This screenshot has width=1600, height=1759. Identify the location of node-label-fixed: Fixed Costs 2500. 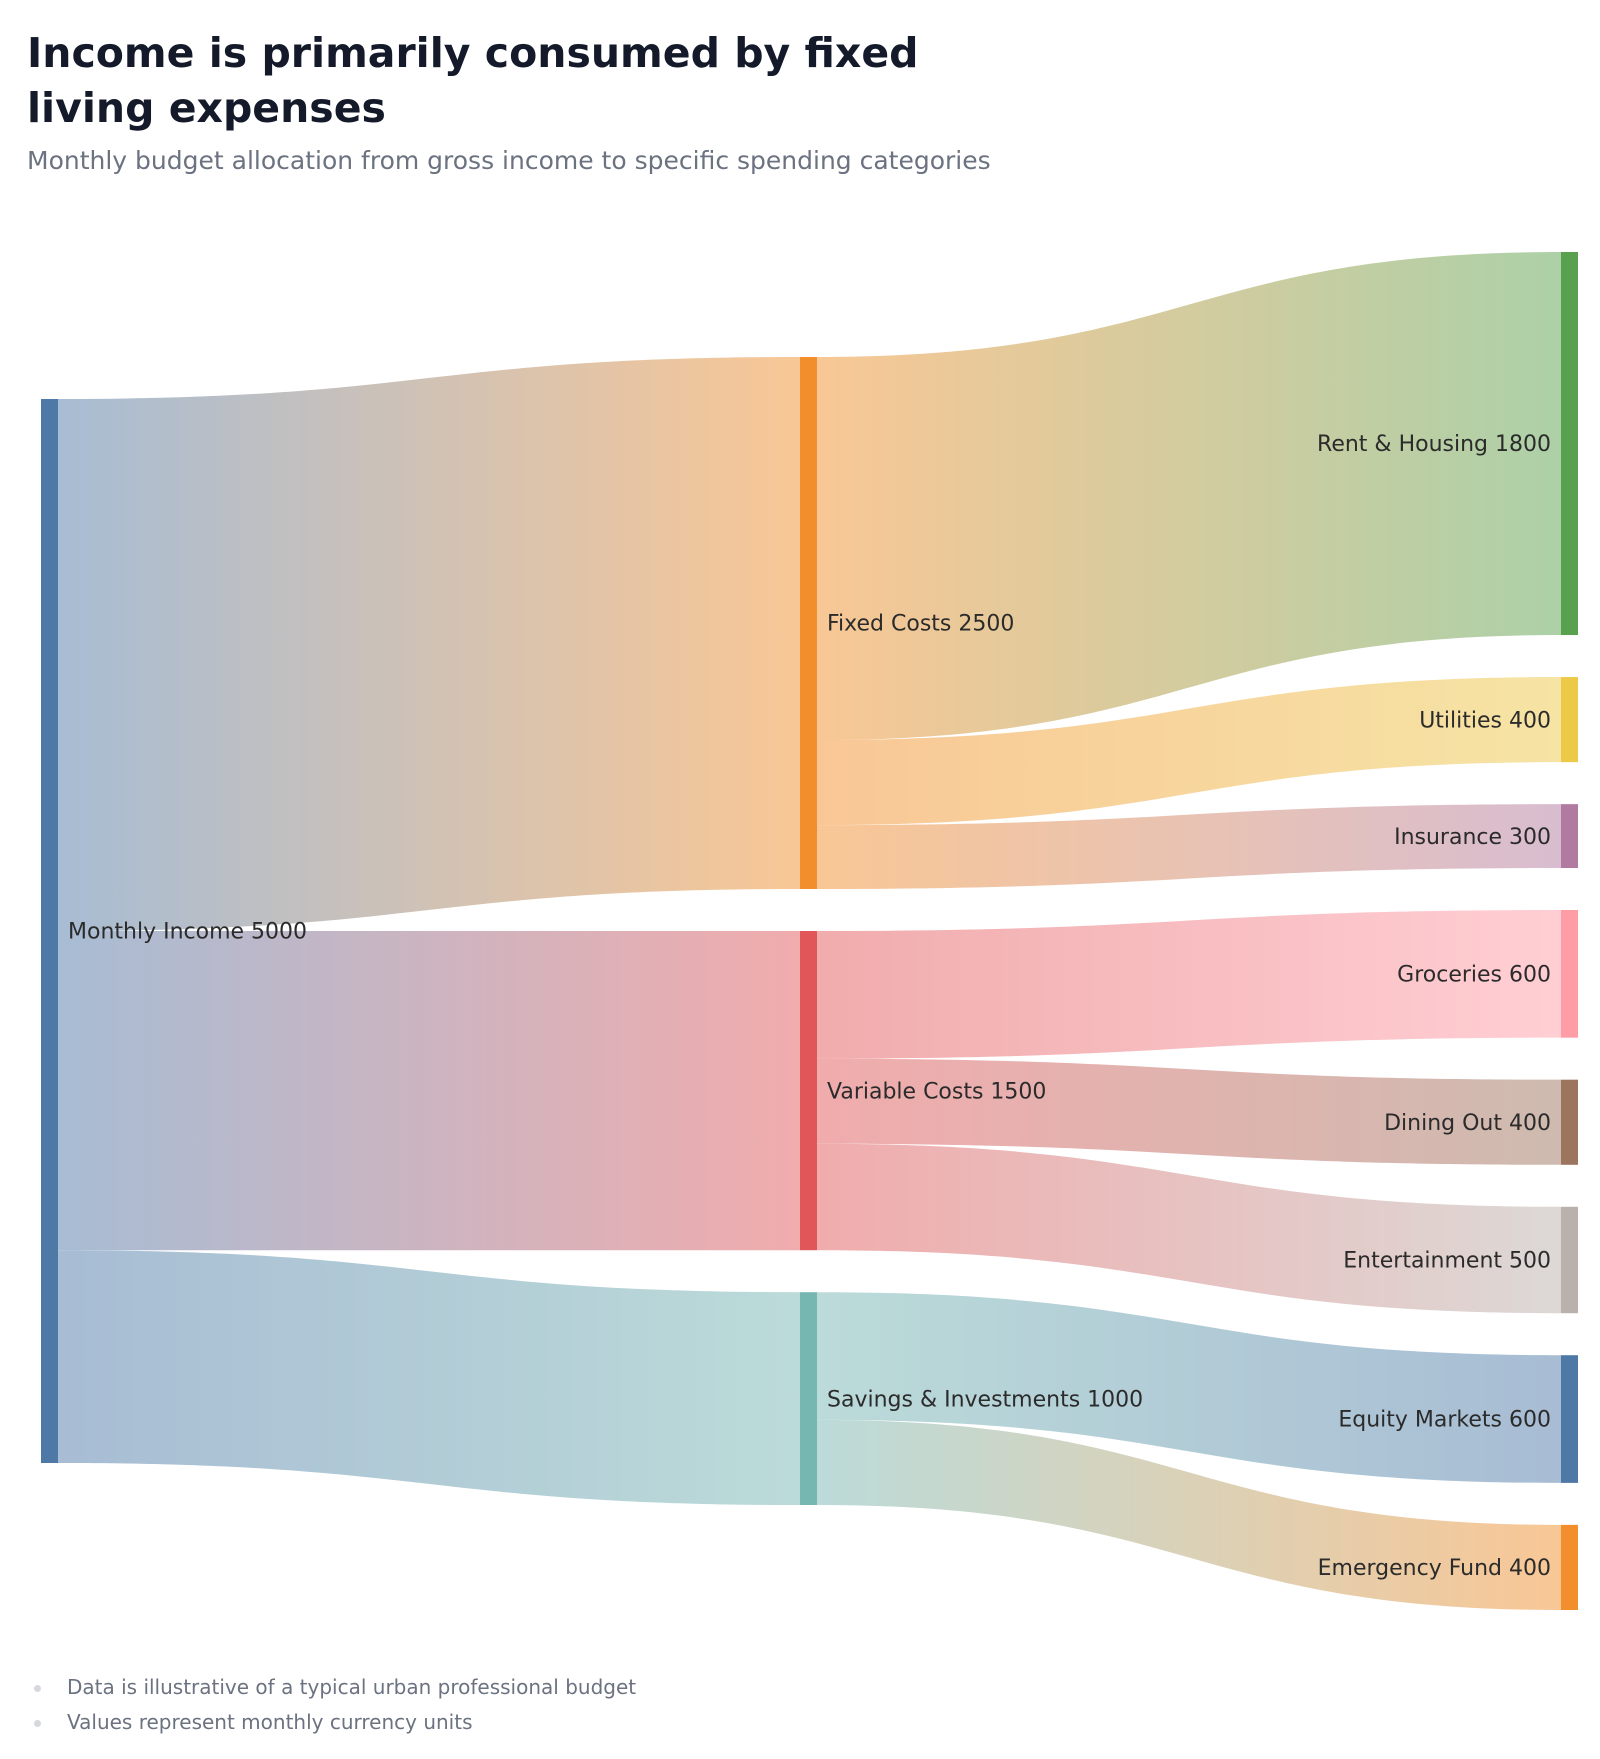
(920, 624).